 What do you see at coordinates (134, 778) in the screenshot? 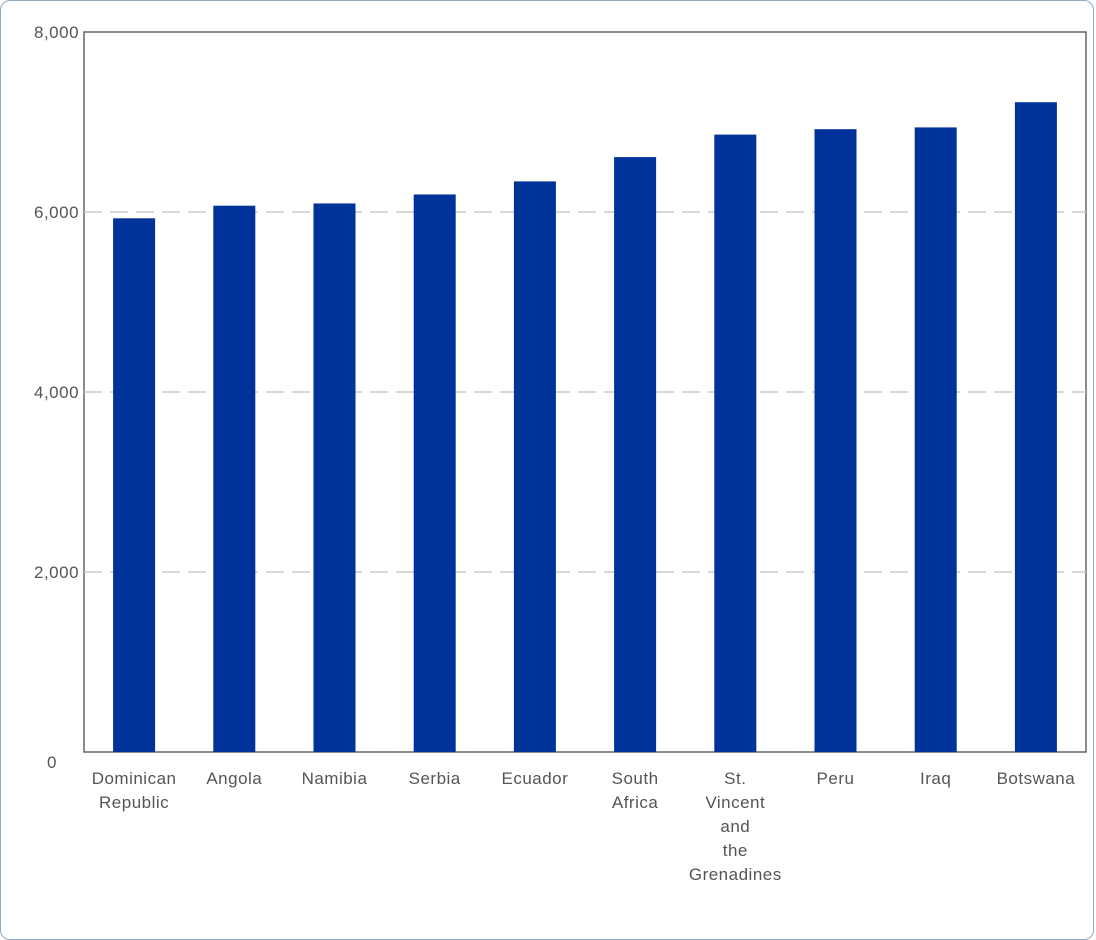
I see `x-tick-label-line: Dominican` at bounding box center [134, 778].